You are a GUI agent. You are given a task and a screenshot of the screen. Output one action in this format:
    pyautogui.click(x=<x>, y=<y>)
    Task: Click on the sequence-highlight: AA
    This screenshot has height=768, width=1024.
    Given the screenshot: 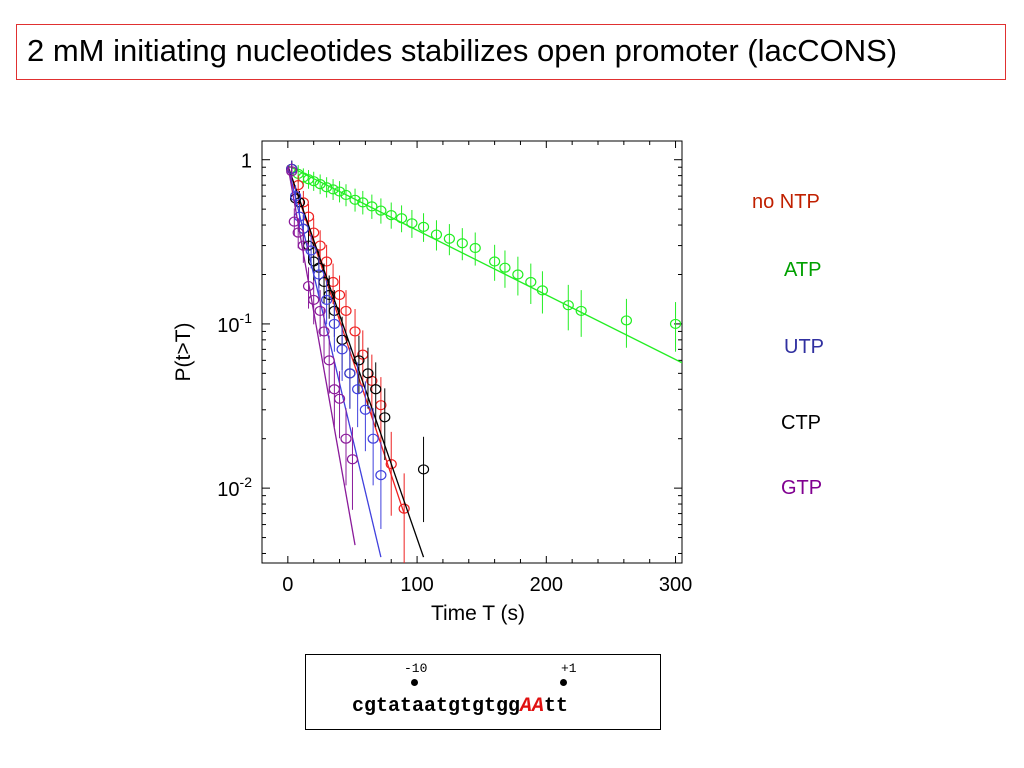 What is the action you would take?
    pyautogui.click(x=532, y=706)
    